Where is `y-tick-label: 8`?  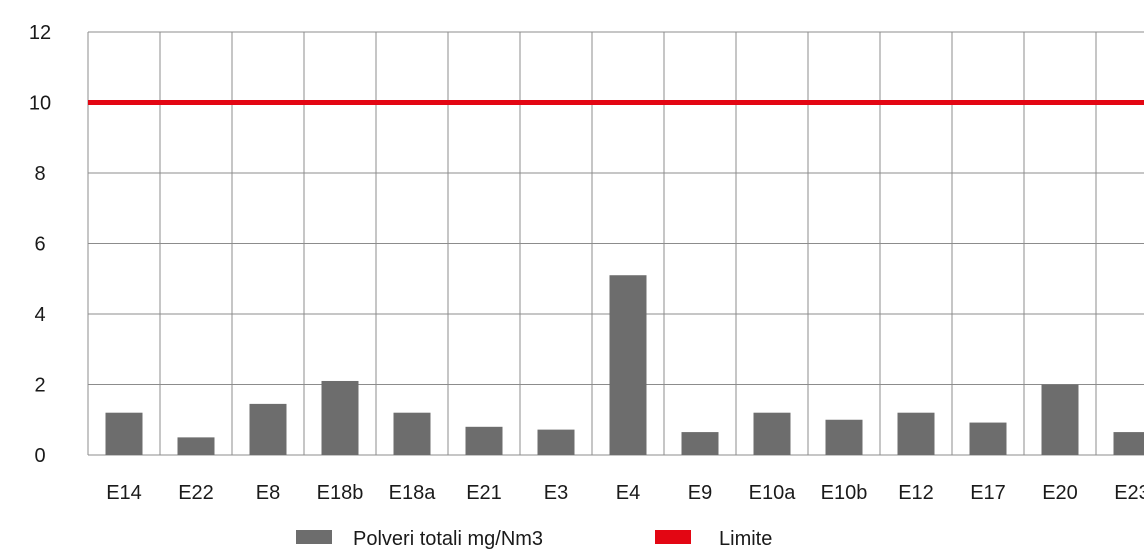
y-tick-label: 8 is located at coordinates (39, 174).